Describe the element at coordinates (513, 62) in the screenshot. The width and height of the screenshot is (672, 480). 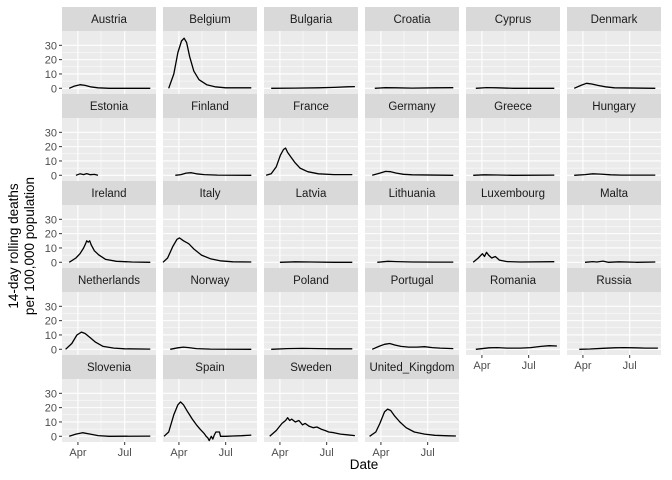
I see `panel-cyprus` at that location.